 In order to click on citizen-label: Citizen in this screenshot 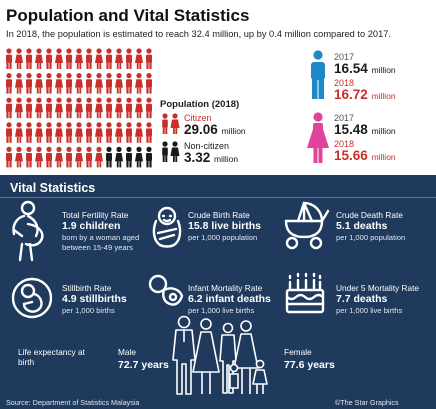, I will do `click(198, 118)`.